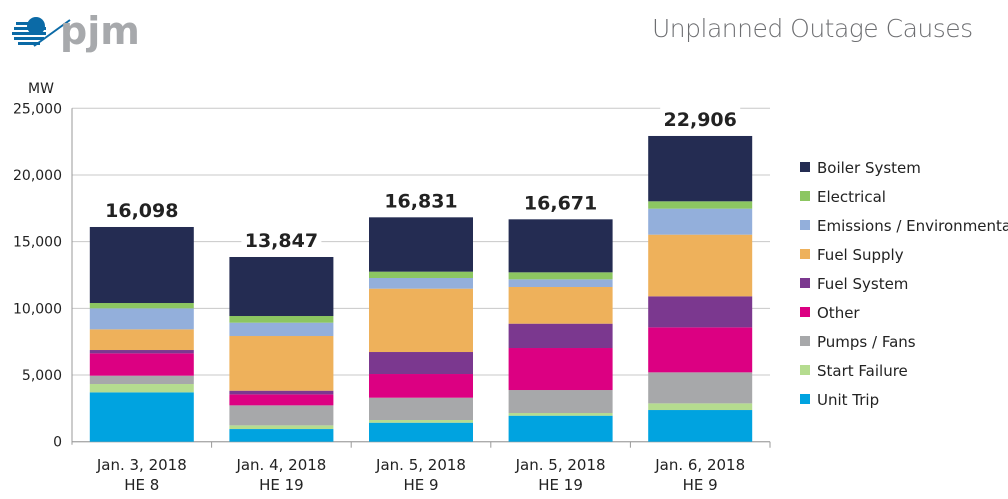 The height and width of the screenshot is (499, 1008). I want to click on y-axis-label: MW, so click(41, 89).